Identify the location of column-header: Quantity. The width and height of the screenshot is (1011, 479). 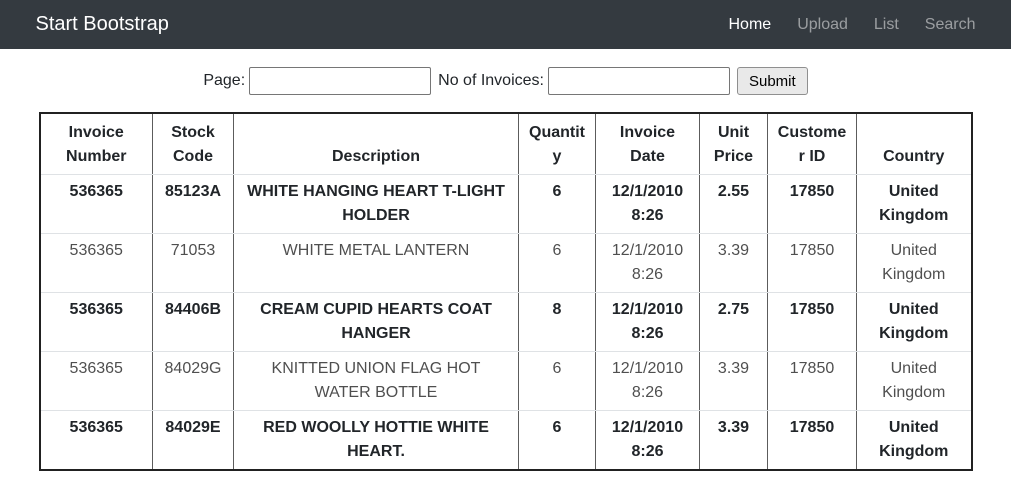
(557, 143).